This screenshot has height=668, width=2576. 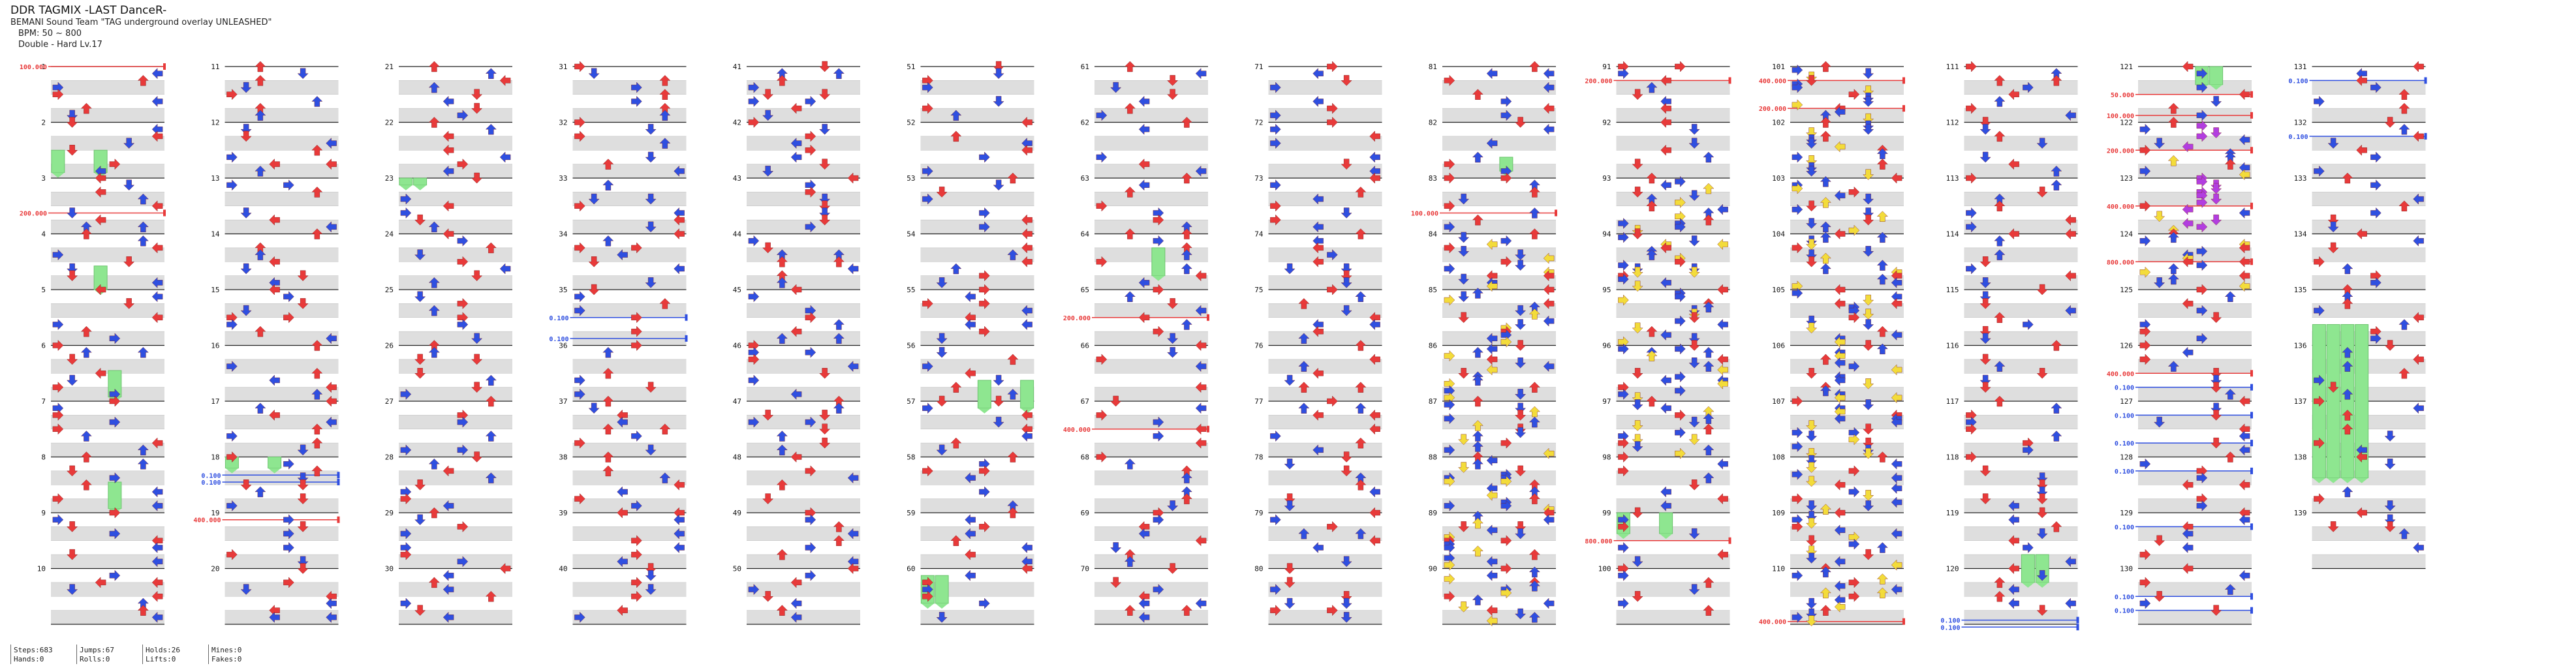 I want to click on measure-number: 80, so click(x=1258, y=569).